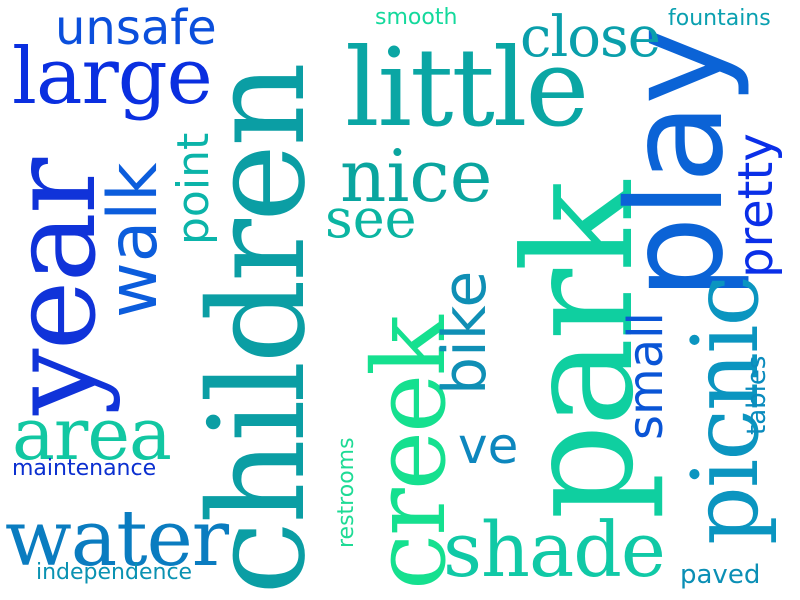  Describe the element at coordinates (117, 539) in the screenshot. I see `word-water: water` at that location.